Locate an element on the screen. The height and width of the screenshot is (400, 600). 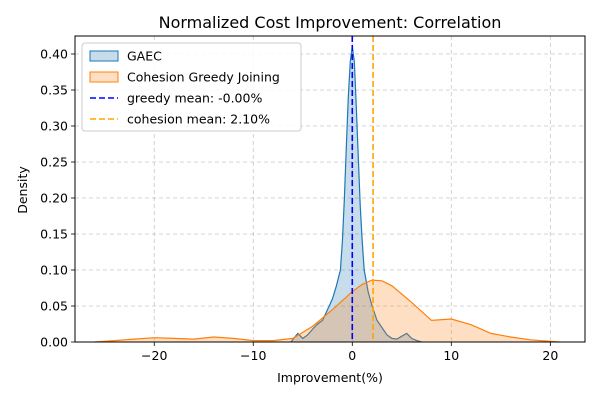
x-tick-label: 10 is located at coordinates (451, 355).